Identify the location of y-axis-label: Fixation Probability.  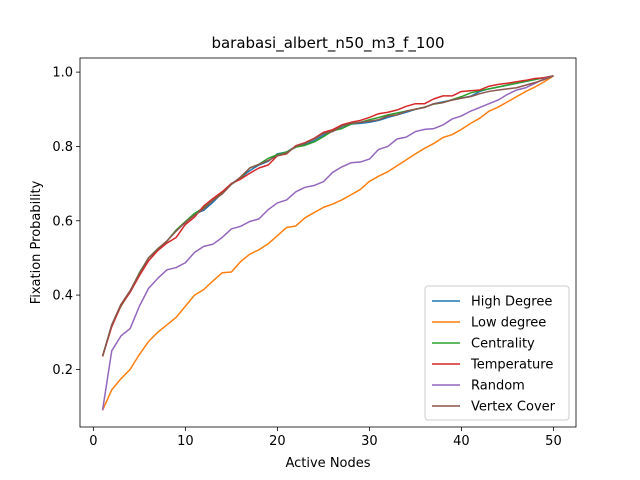
(36, 242).